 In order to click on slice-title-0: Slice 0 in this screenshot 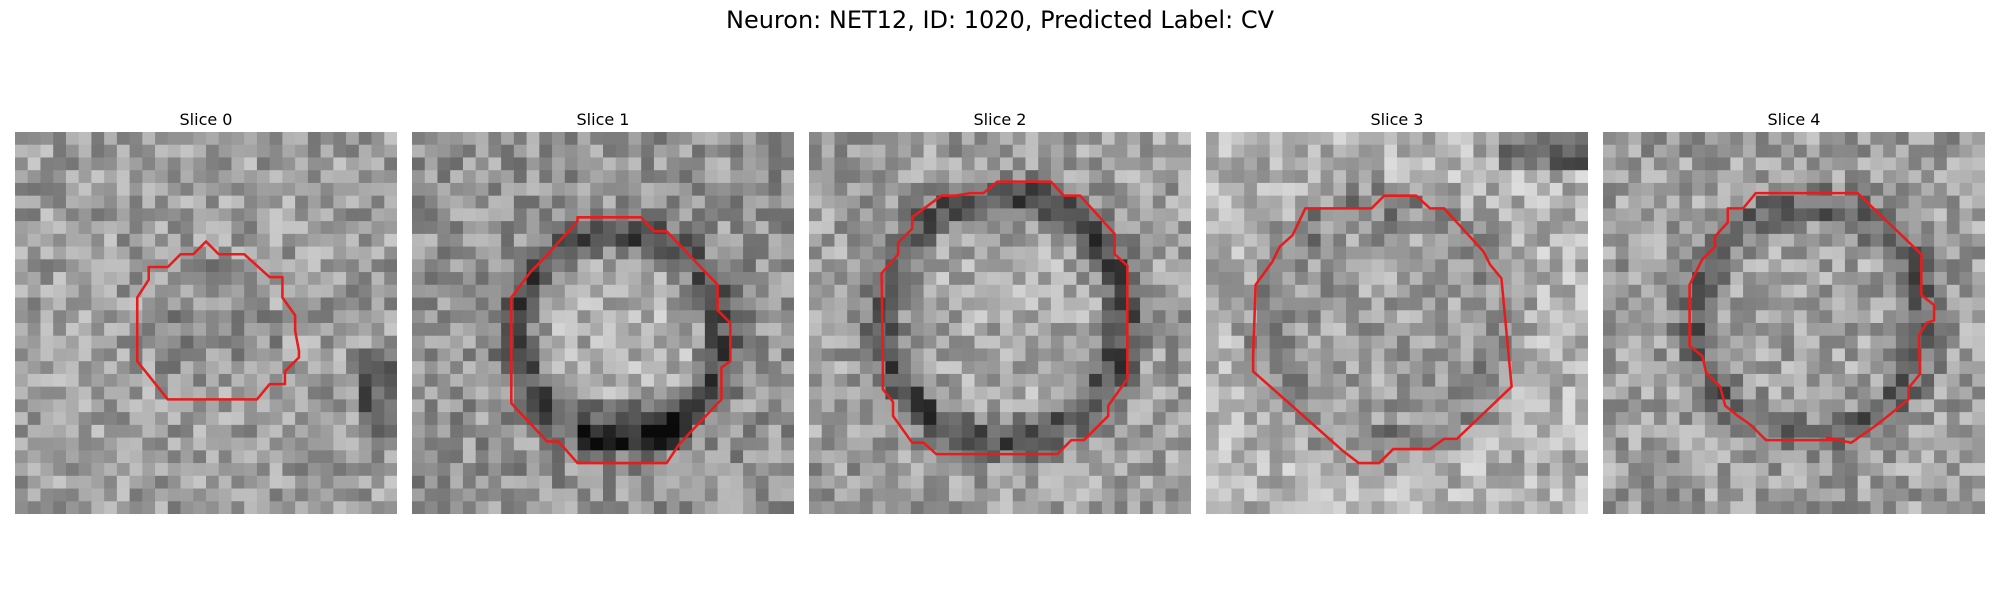, I will do `click(206, 119)`.